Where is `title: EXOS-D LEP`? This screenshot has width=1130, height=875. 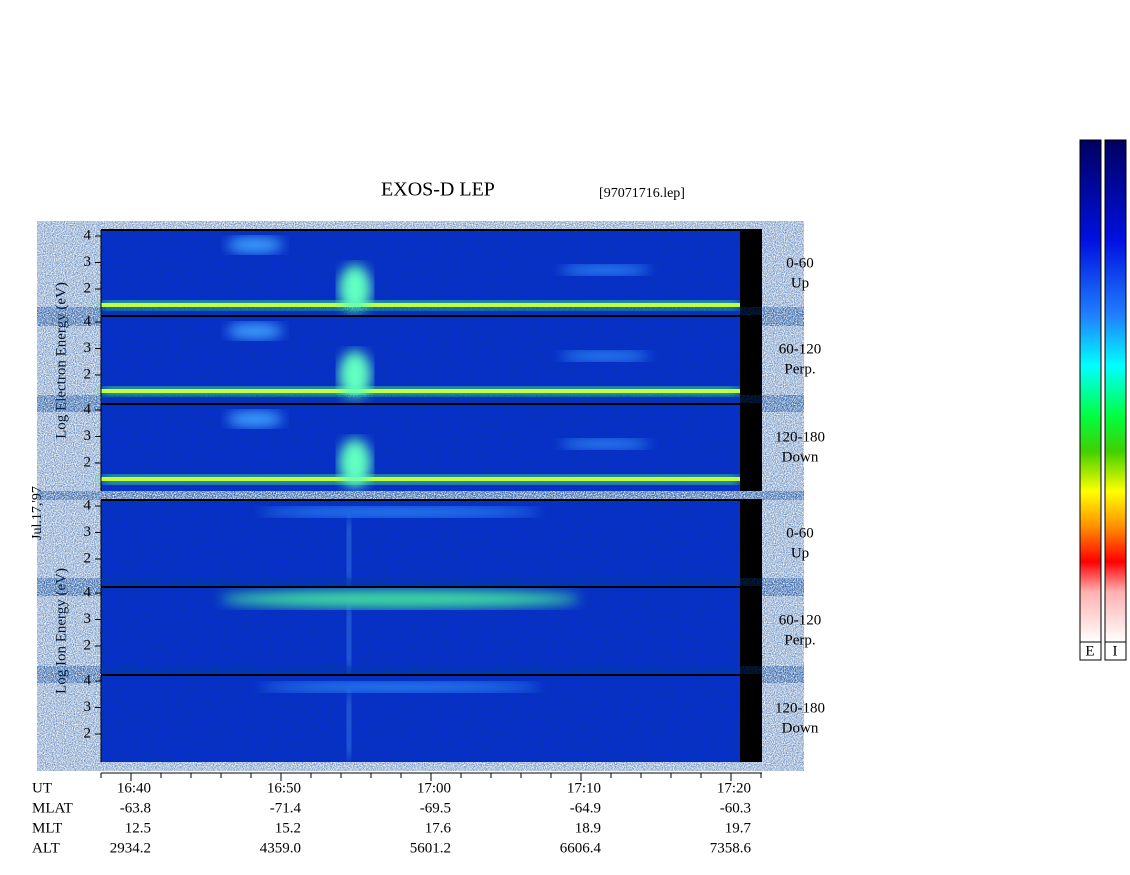
title: EXOS-D LEP is located at coordinates (438, 190).